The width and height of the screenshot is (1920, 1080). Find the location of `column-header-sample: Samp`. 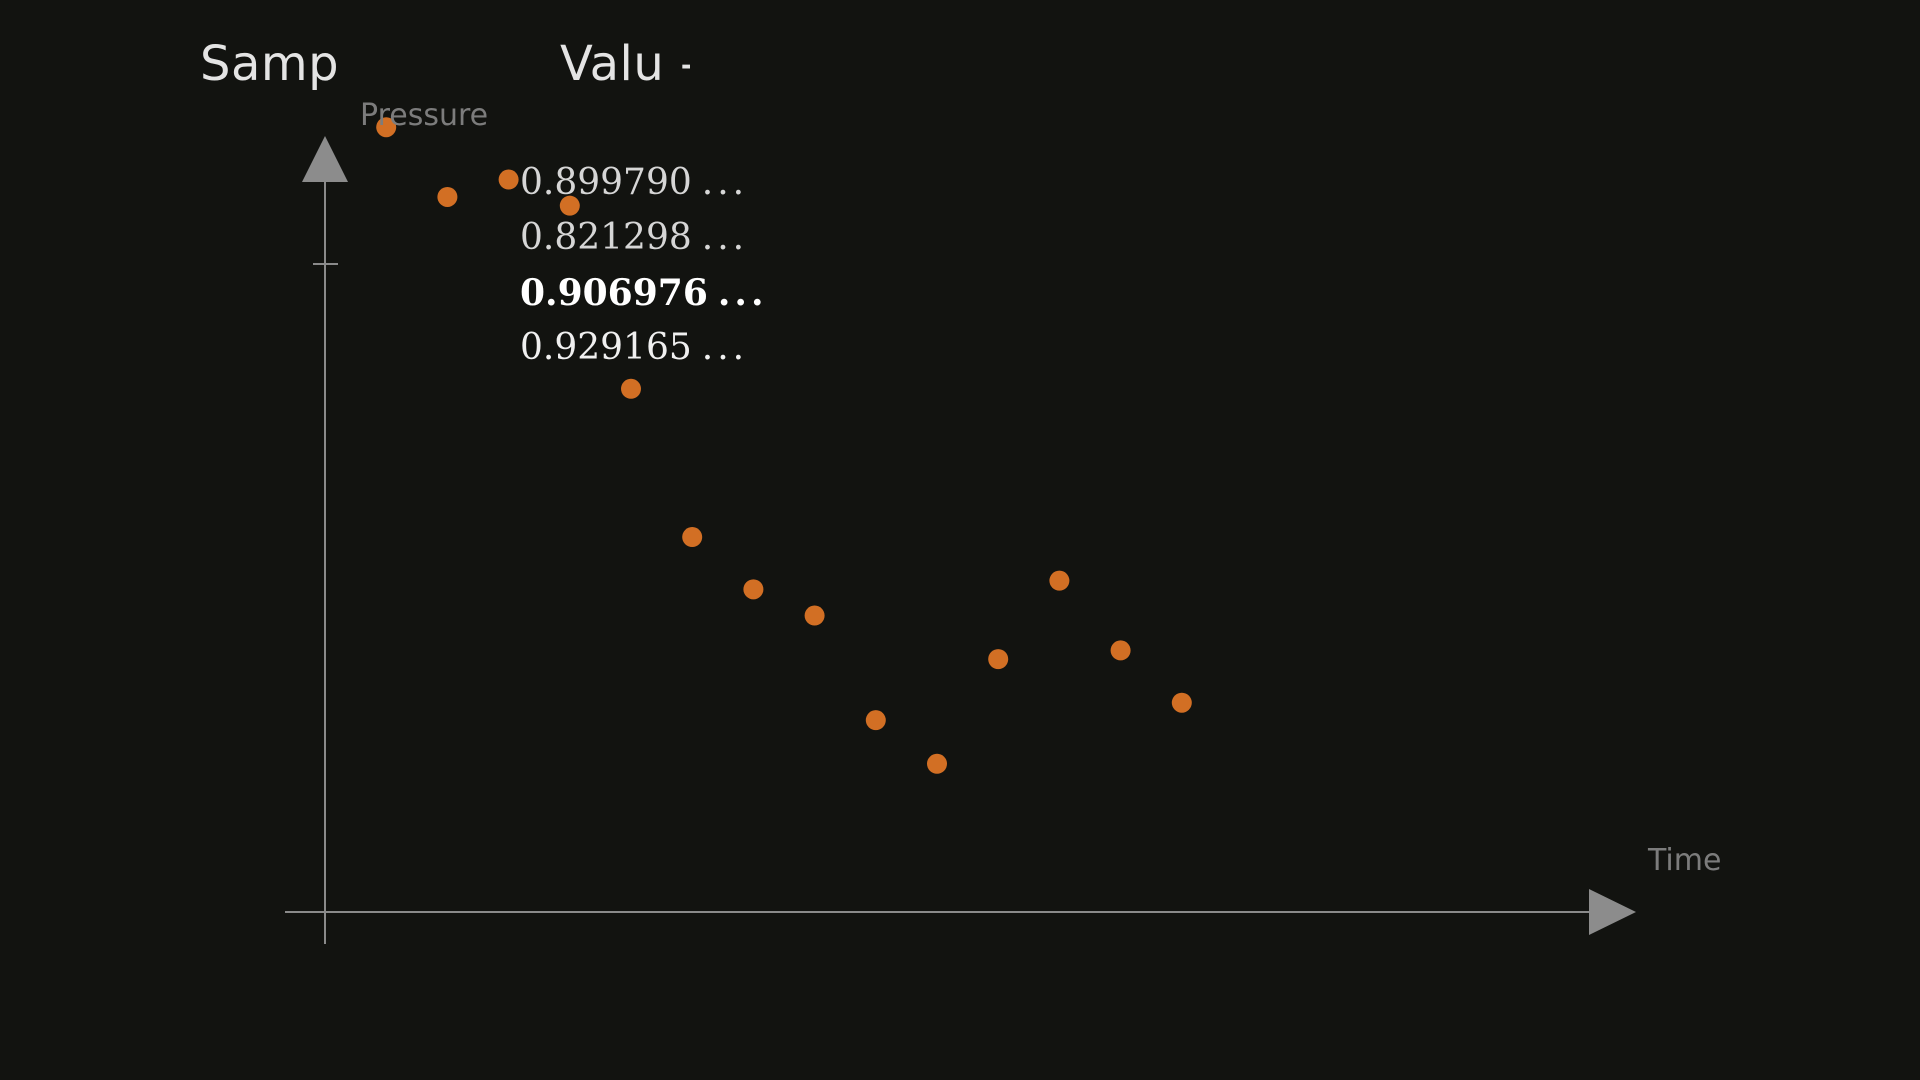

column-header-sample: Samp is located at coordinates (269, 64).